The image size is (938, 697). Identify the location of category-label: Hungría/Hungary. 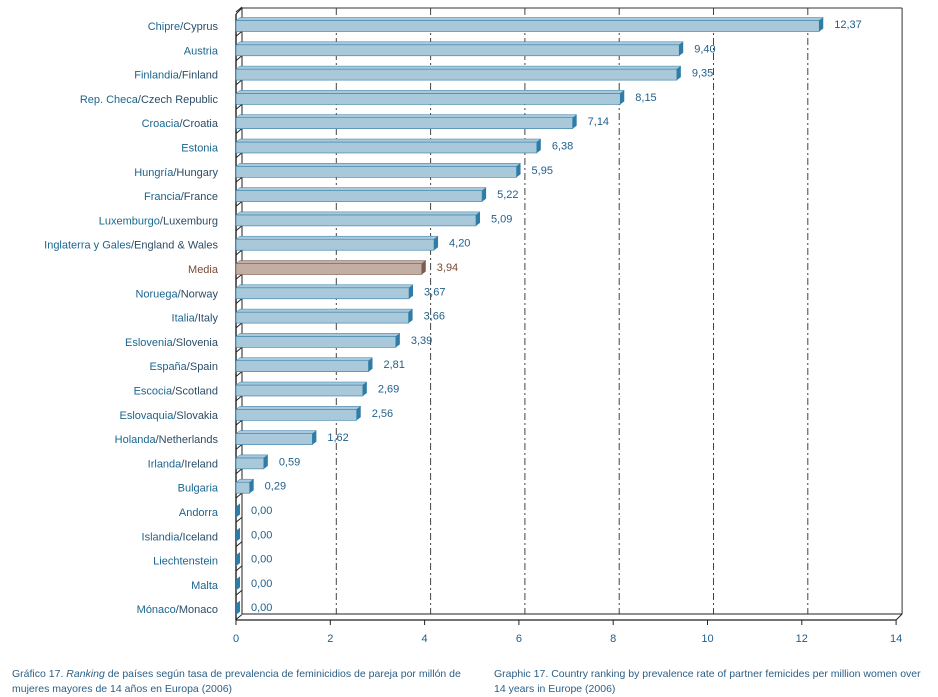
(176, 173).